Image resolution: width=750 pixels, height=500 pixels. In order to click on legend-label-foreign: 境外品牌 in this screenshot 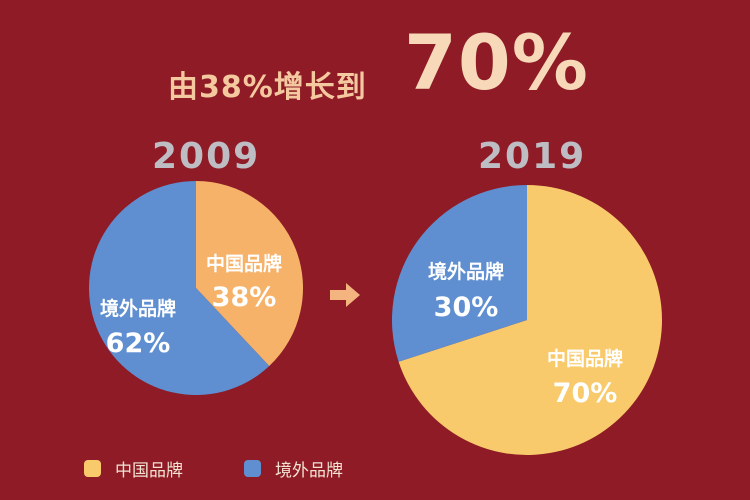, I will do `click(309, 471)`.